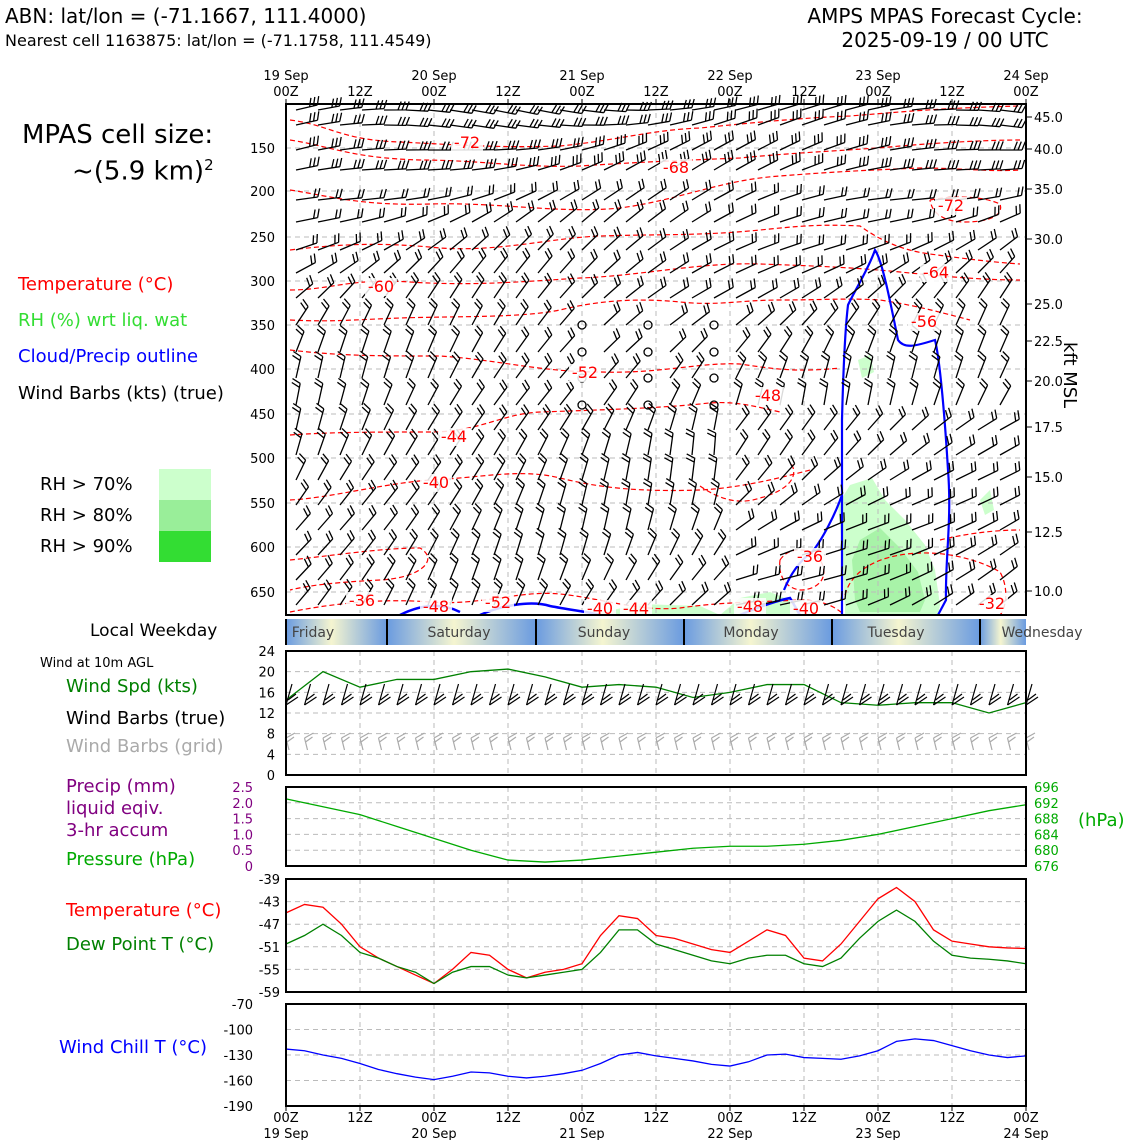  Describe the element at coordinates (625, 1056) in the screenshot. I see `windchill-panel: -70 -100 -130 -160 -190` at that location.